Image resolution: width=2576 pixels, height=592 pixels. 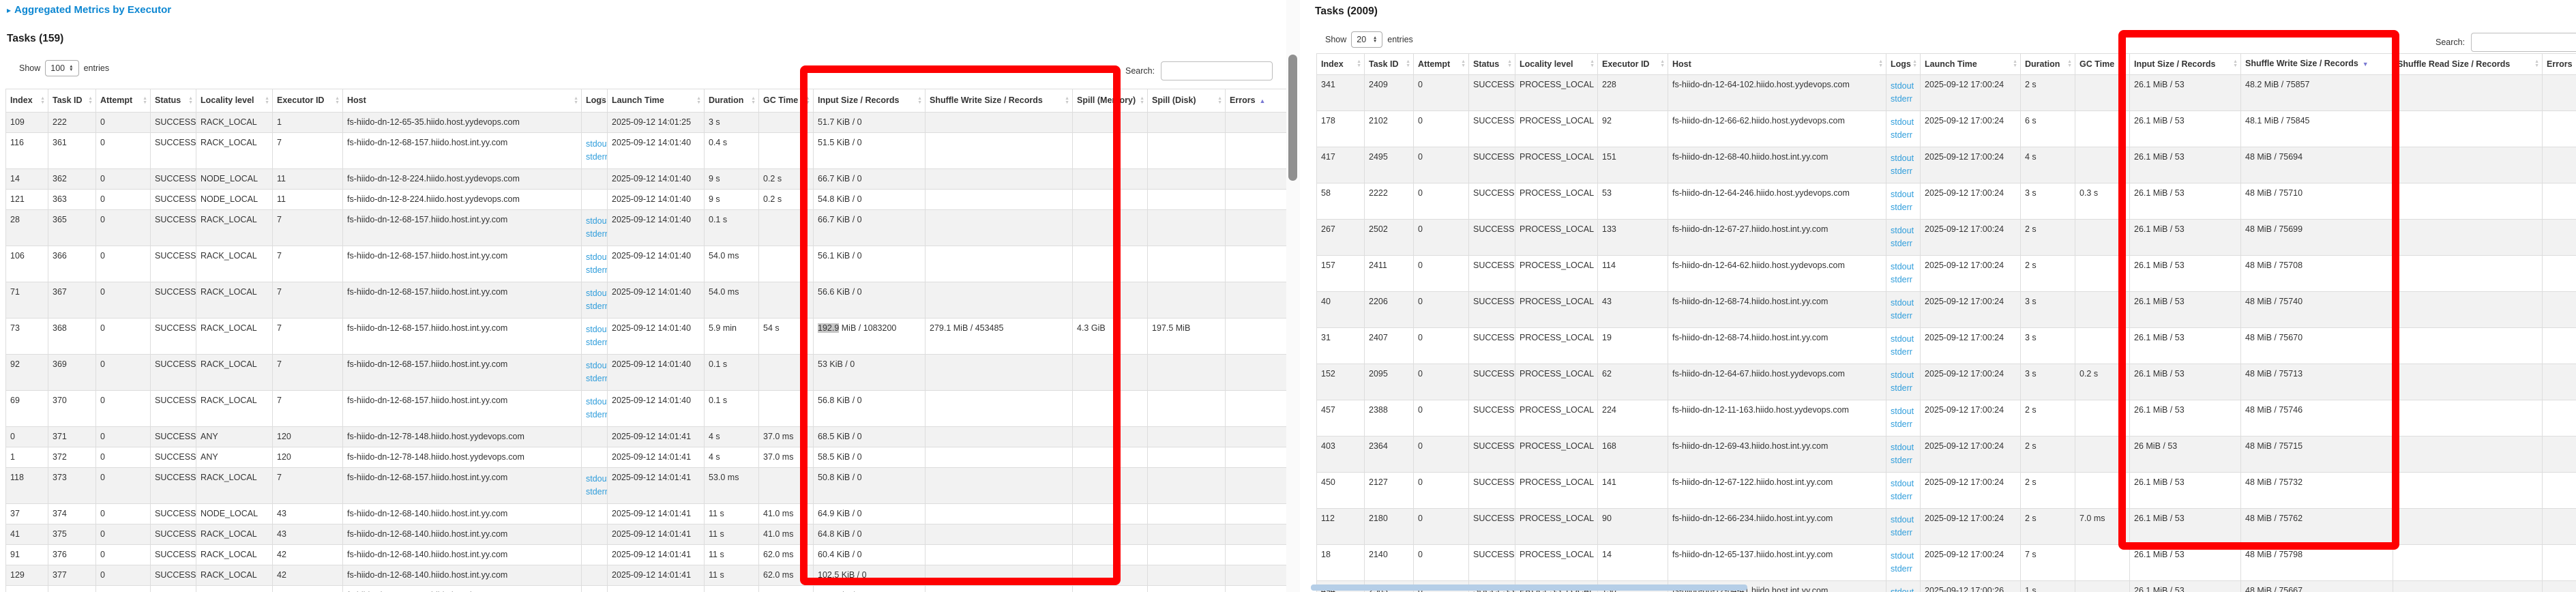 What do you see at coordinates (1389, 345) in the screenshot?
I see `cell-task_id: 2407` at bounding box center [1389, 345].